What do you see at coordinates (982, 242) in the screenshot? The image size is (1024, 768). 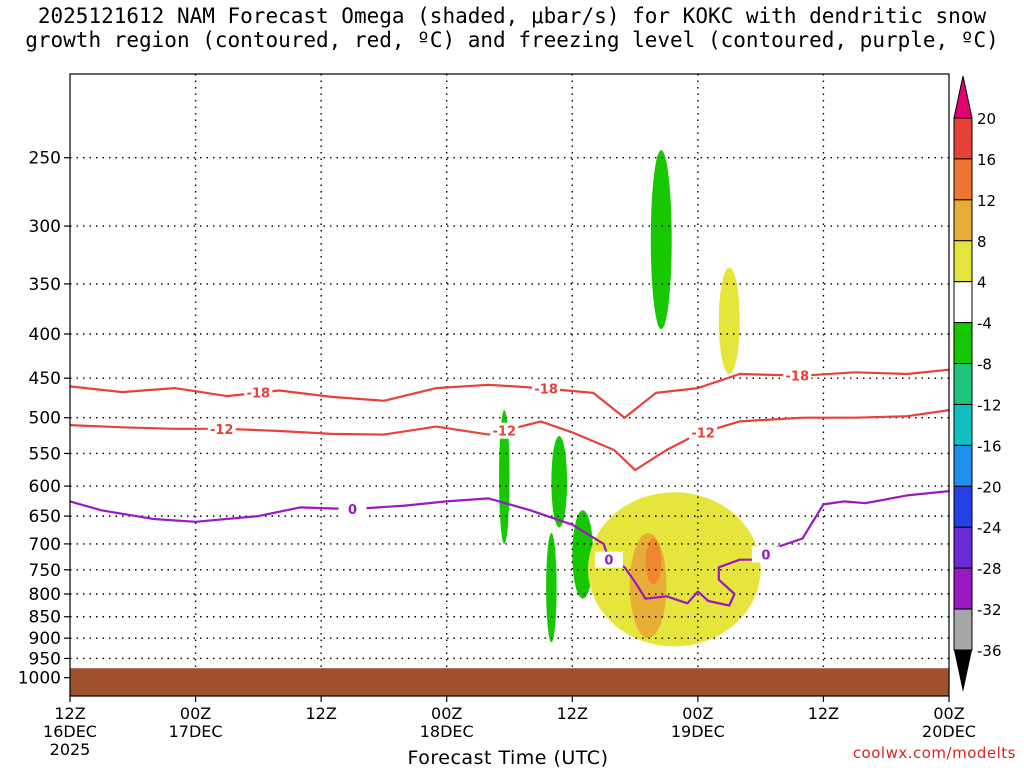 I see `colorbar-label-3: 8` at bounding box center [982, 242].